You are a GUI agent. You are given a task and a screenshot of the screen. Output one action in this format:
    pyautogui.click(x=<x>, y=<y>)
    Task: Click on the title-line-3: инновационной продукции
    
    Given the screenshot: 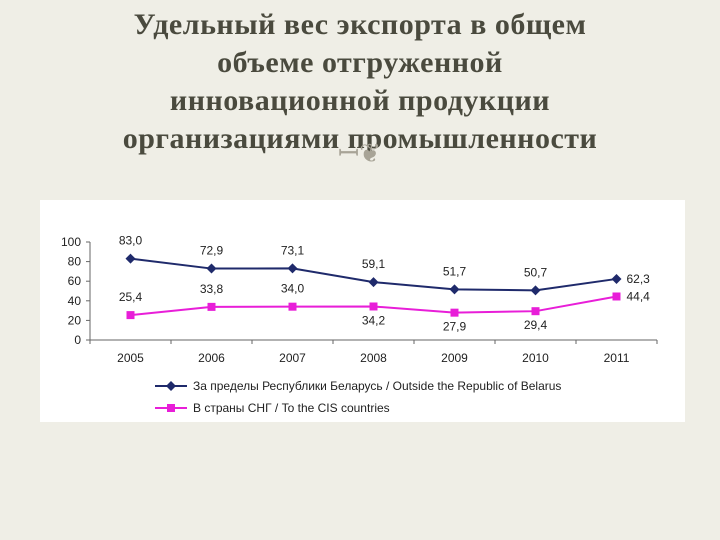 What is the action you would take?
    pyautogui.click(x=360, y=100)
    